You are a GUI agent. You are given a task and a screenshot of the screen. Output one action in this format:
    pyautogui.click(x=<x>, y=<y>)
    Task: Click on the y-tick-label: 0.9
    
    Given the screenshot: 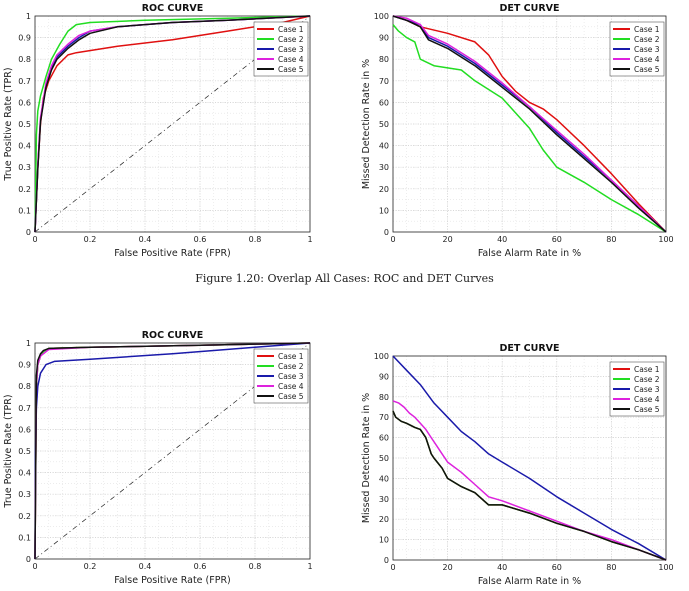 What is the action you would take?
    pyautogui.click(x=24, y=365)
    